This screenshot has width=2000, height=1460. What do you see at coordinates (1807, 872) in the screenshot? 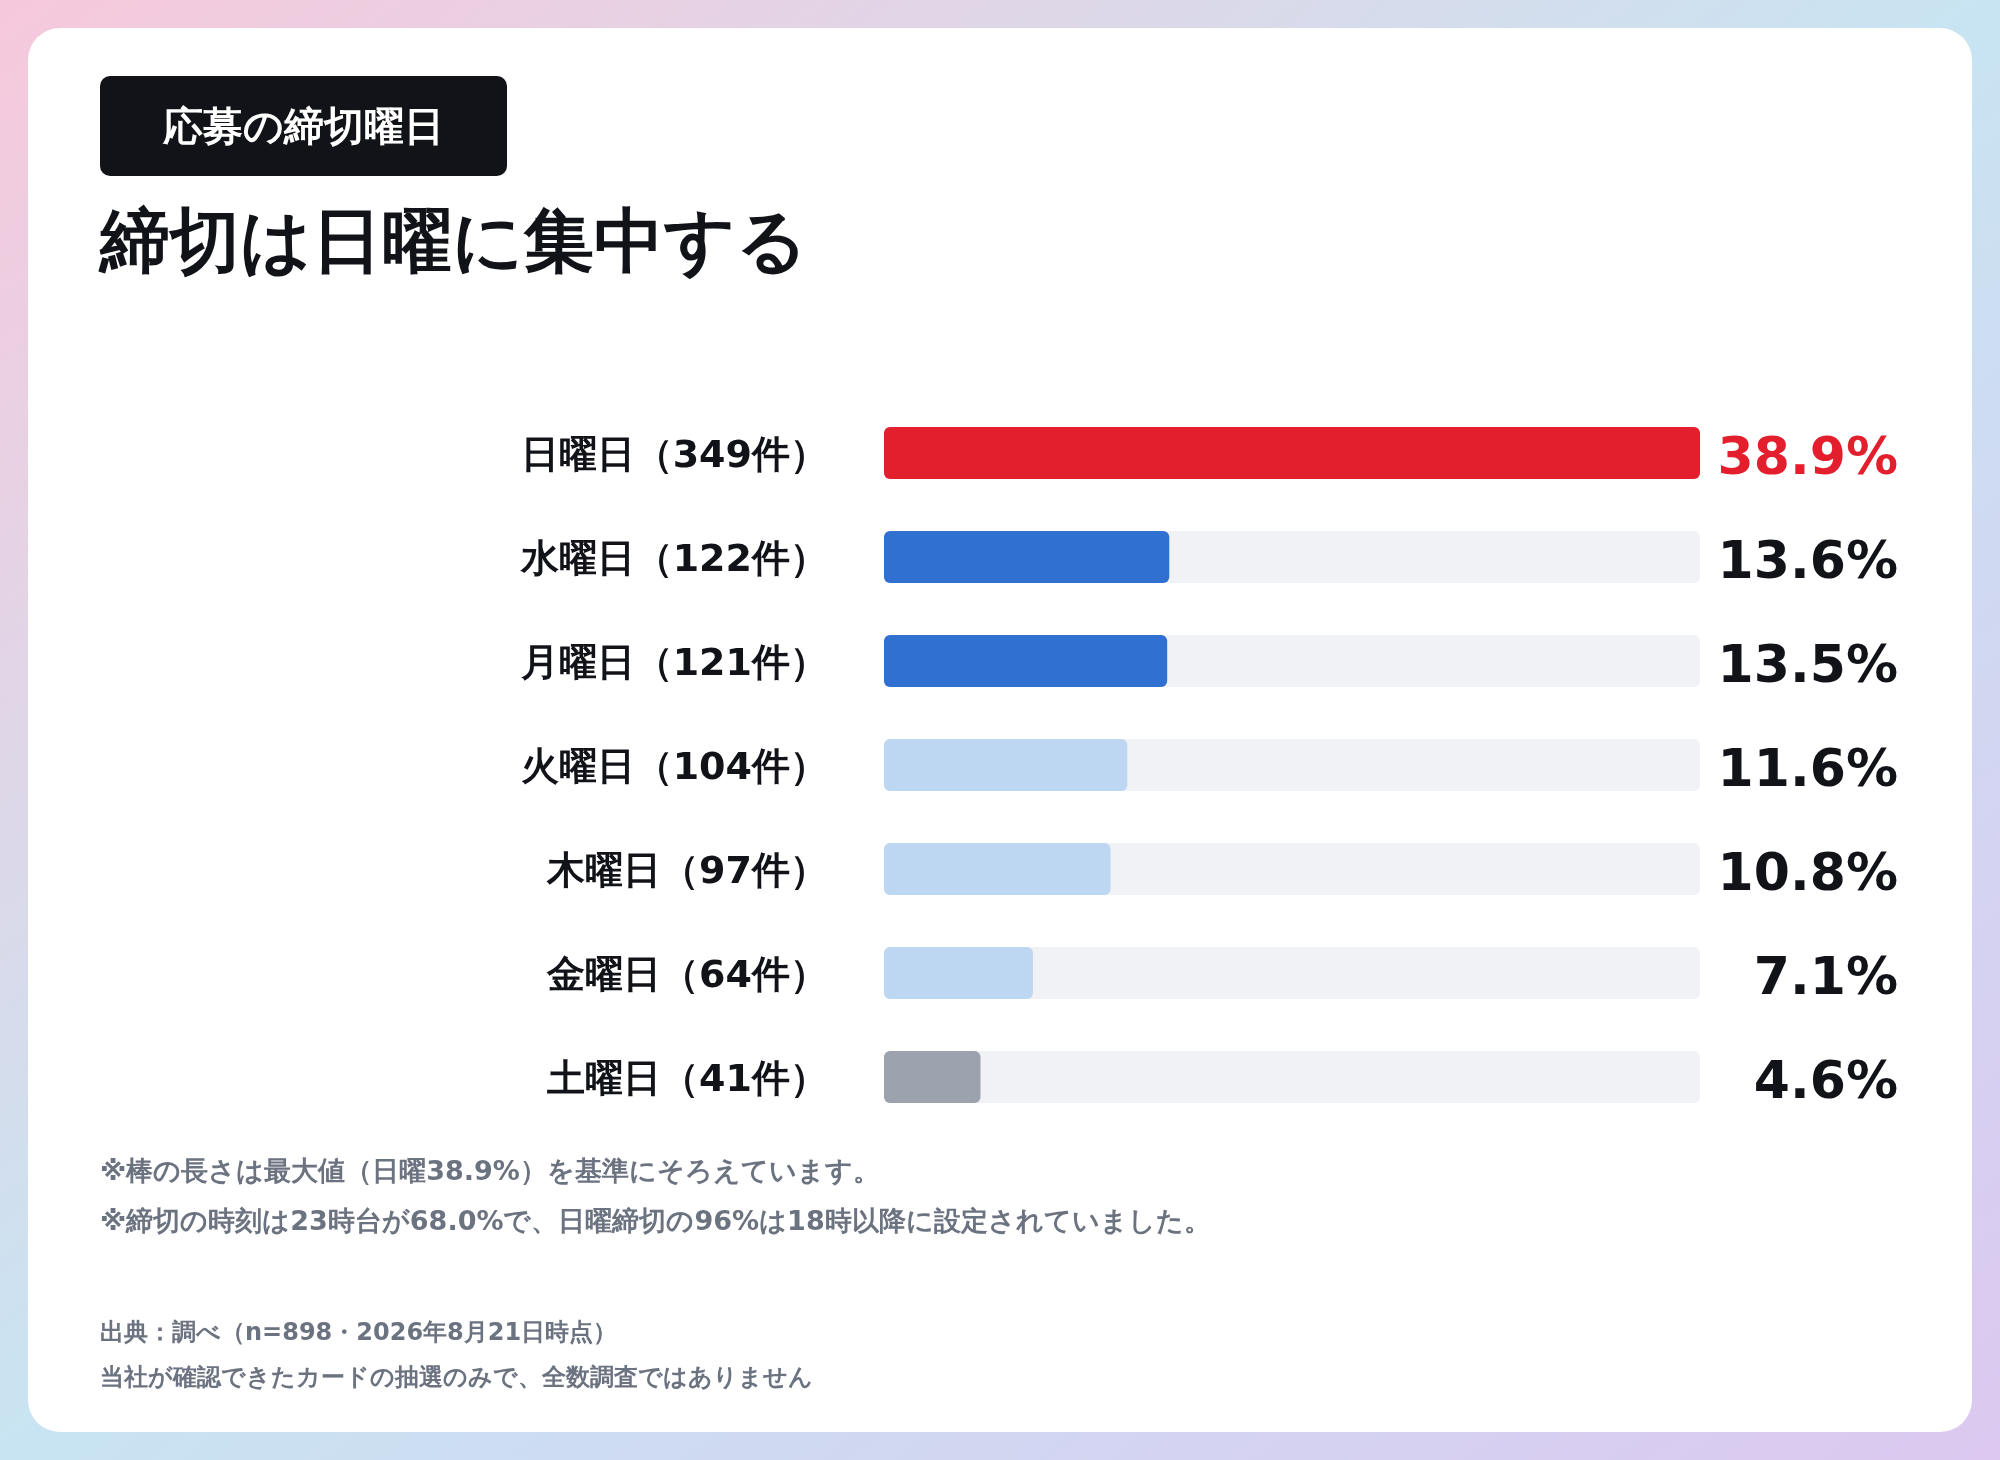
I see `data-label: 10.8%` at bounding box center [1807, 872].